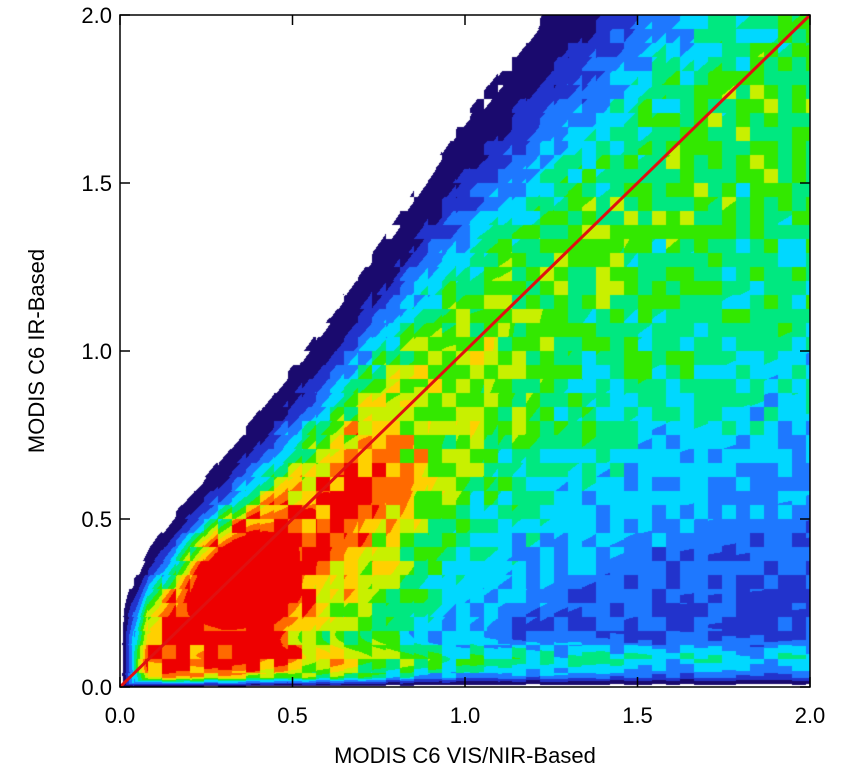 The image size is (845, 775). Describe the element at coordinates (96, 183) in the screenshot. I see `y-tick-label: 1.5` at that location.